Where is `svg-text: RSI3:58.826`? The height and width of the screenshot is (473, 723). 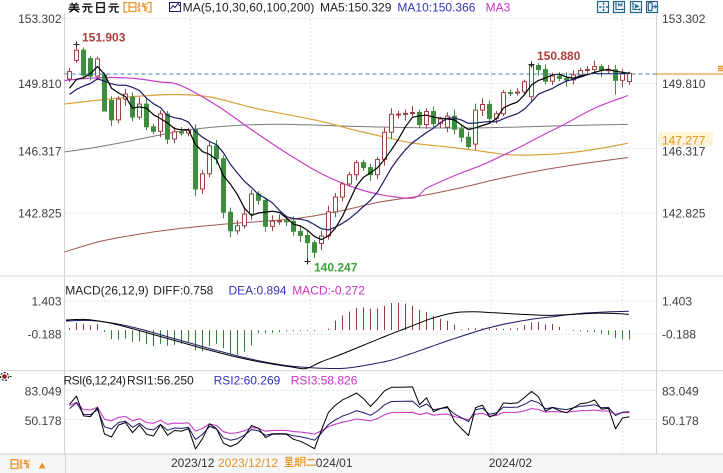
svg-text: RSI3:58.826 is located at coordinates (324, 381).